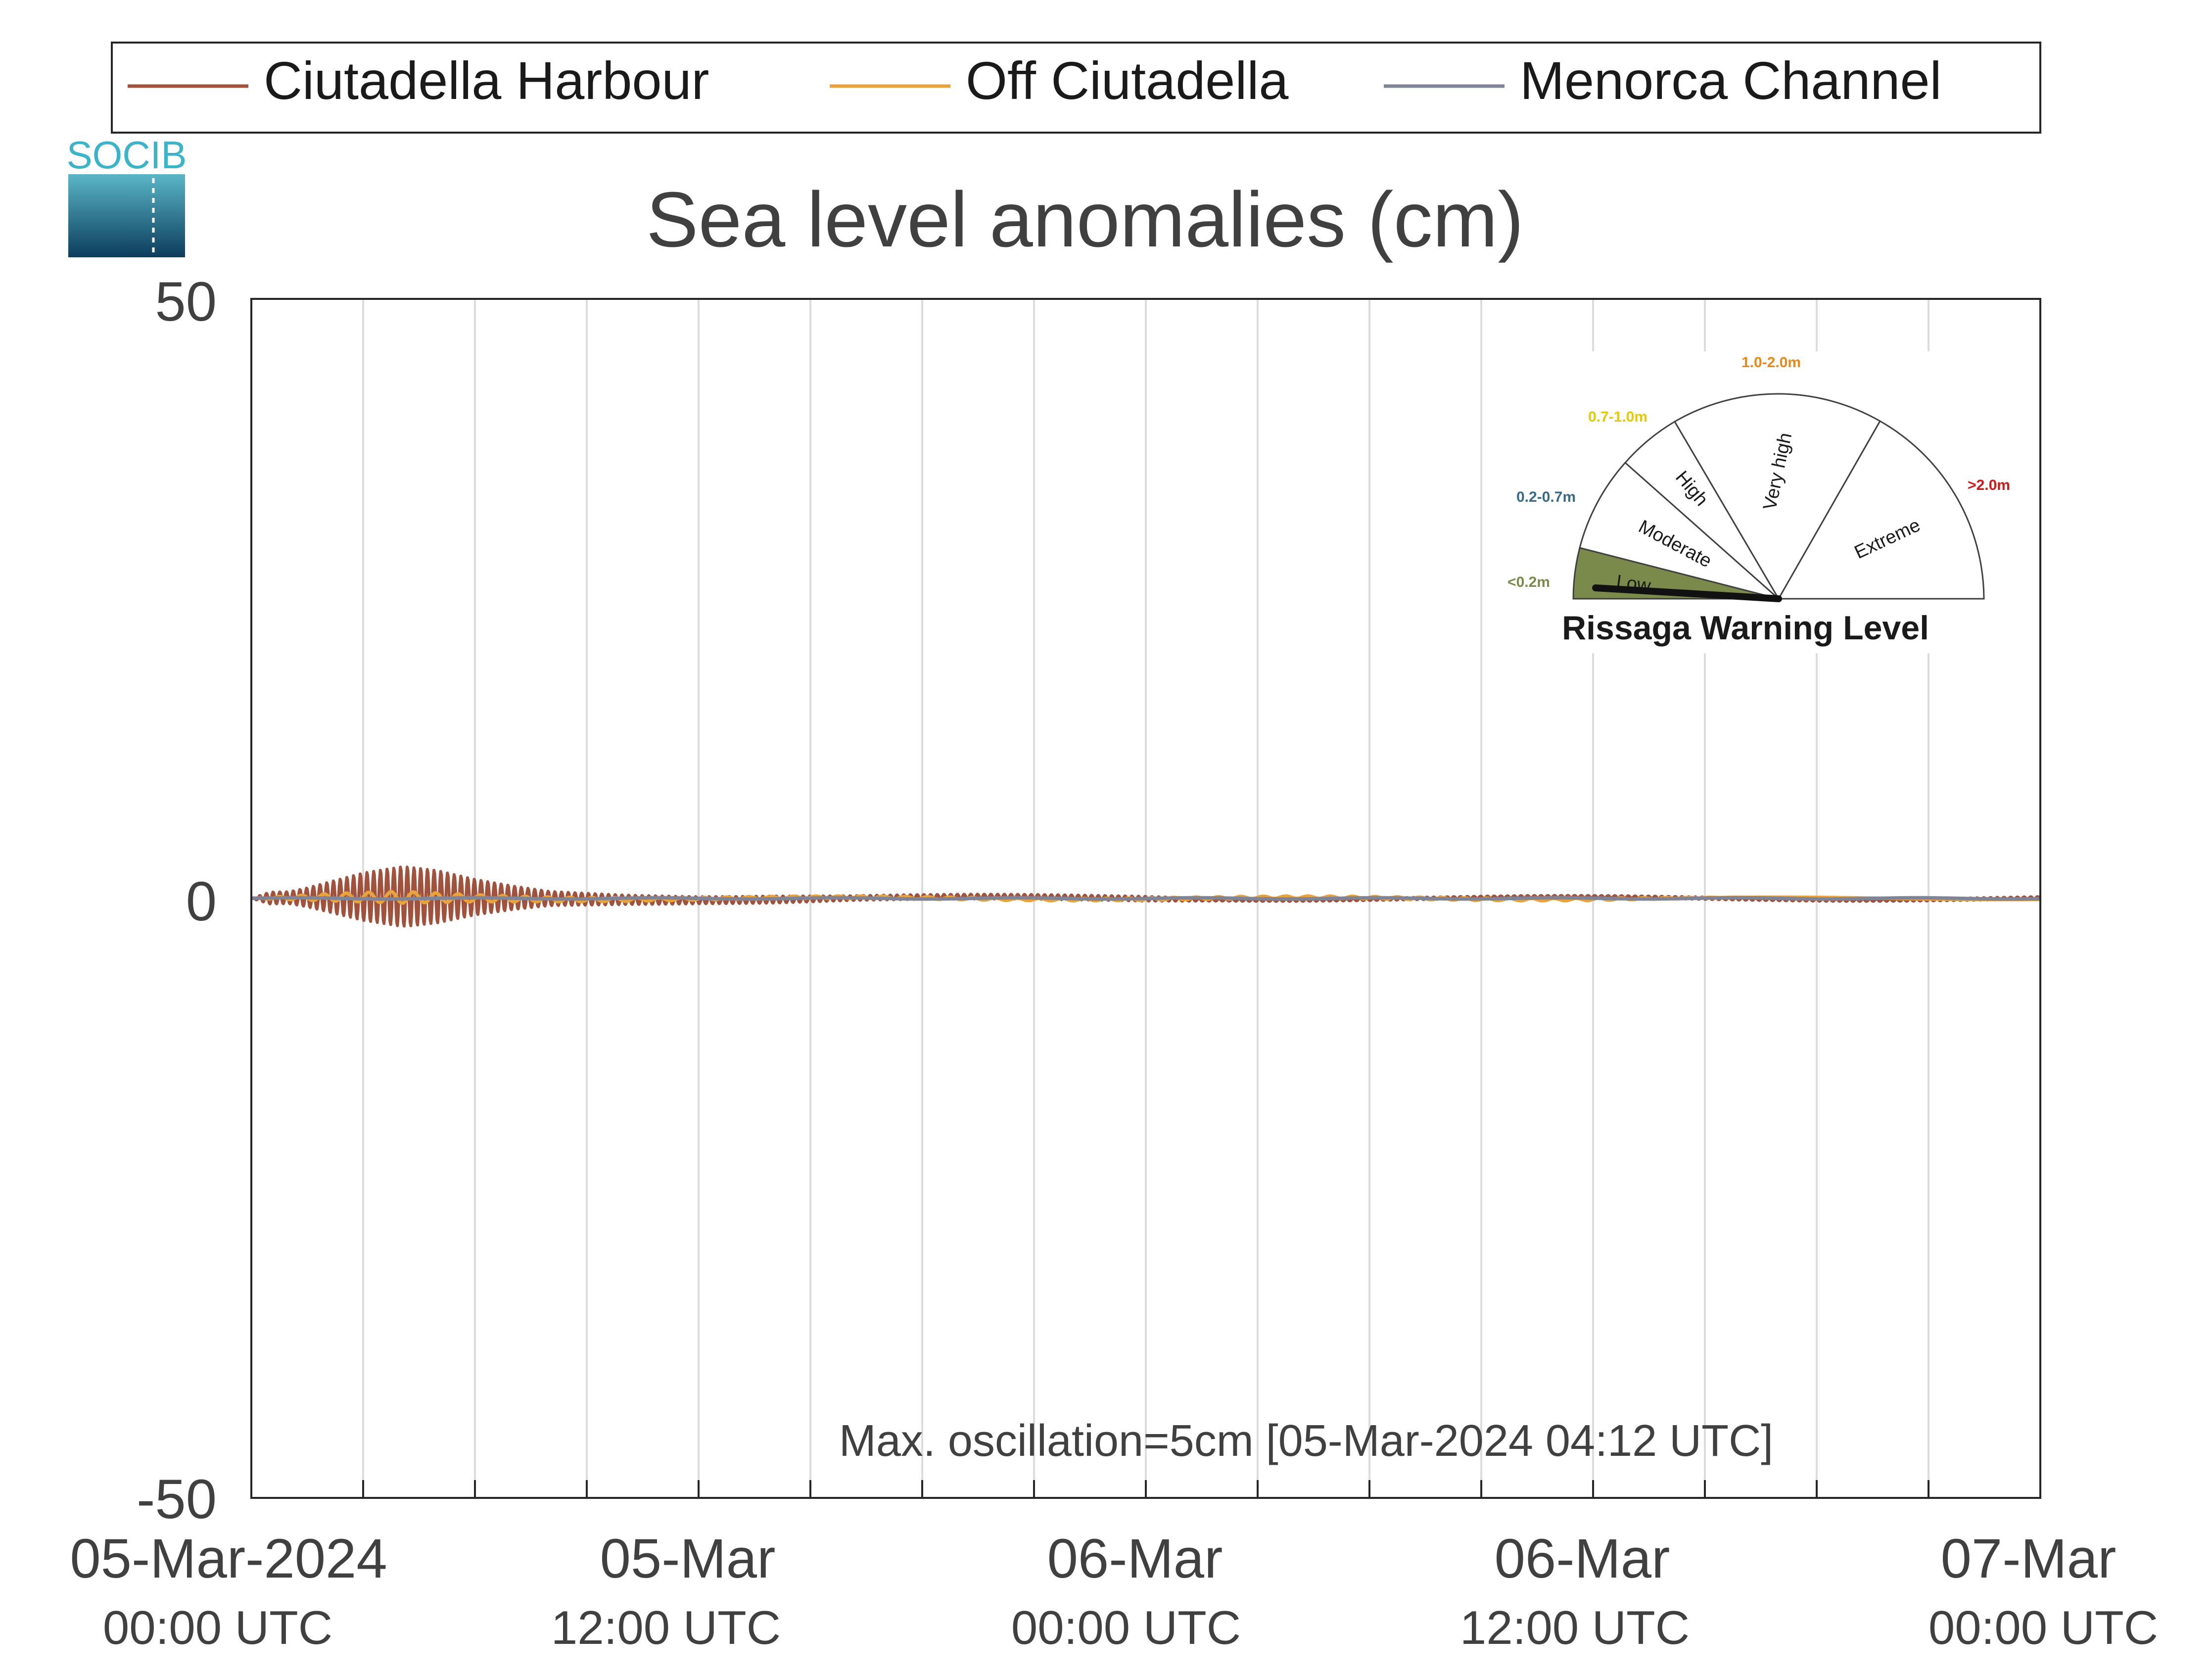 The height and width of the screenshot is (1680, 2212). Describe the element at coordinates (1575, 1628) in the screenshot. I see `x-tick-time-3: 12:00 UTC` at that location.